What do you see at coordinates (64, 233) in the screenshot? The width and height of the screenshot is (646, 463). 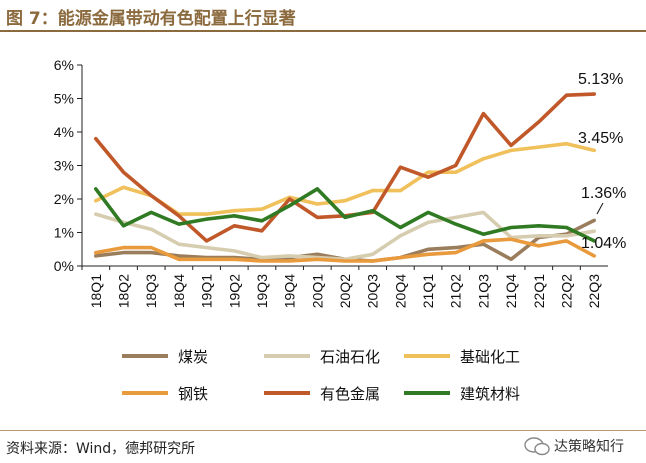 I see `y-tick-label: 1%` at bounding box center [64, 233].